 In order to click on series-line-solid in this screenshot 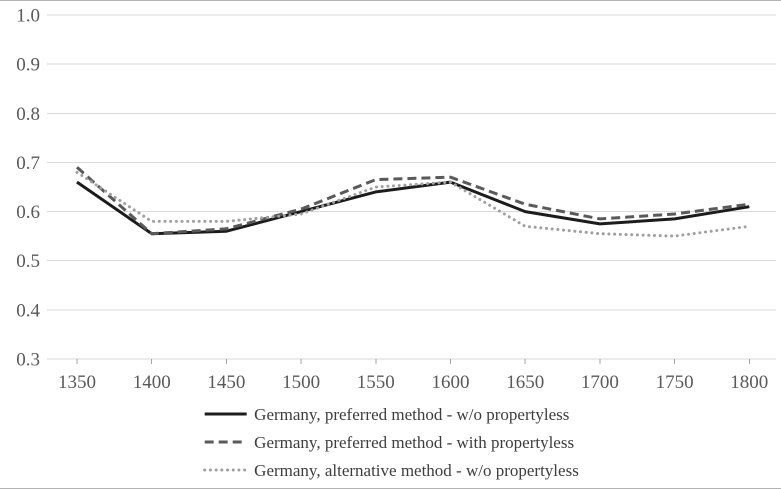, I will do `click(413, 208)`.